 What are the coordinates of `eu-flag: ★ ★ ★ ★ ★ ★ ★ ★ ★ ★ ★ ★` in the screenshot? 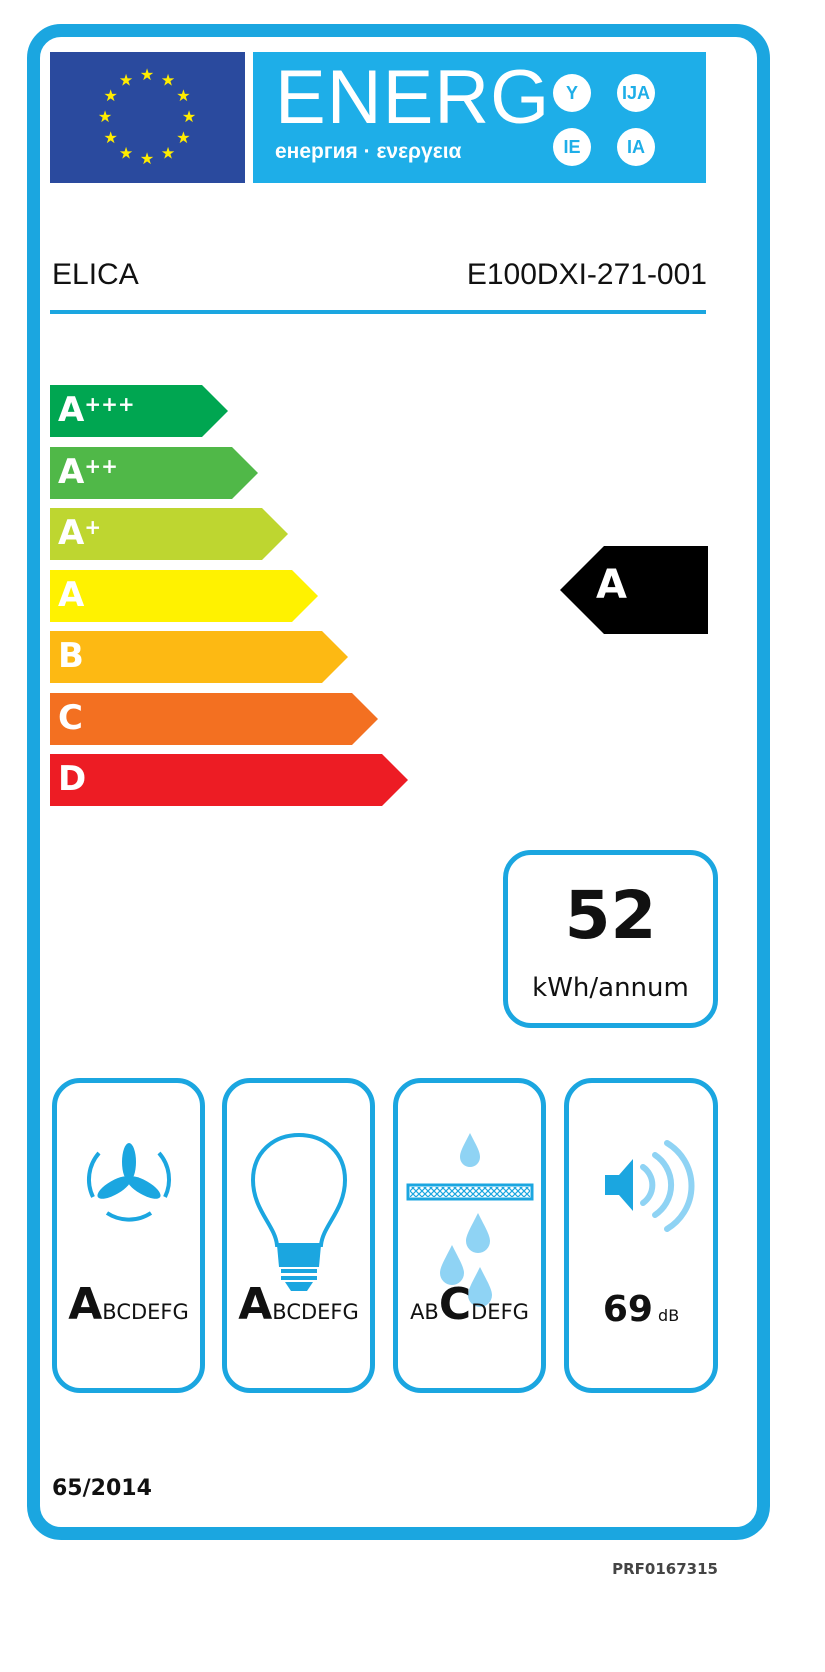 It's located at (147, 117).